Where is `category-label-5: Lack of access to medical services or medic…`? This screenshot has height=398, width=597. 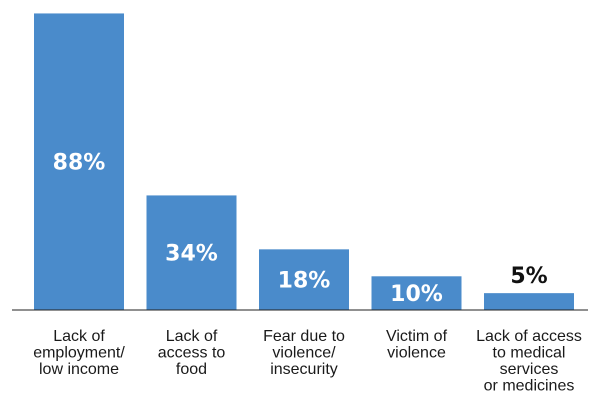
category-label-5: Lack of access to medical services or medic… is located at coordinates (529, 361).